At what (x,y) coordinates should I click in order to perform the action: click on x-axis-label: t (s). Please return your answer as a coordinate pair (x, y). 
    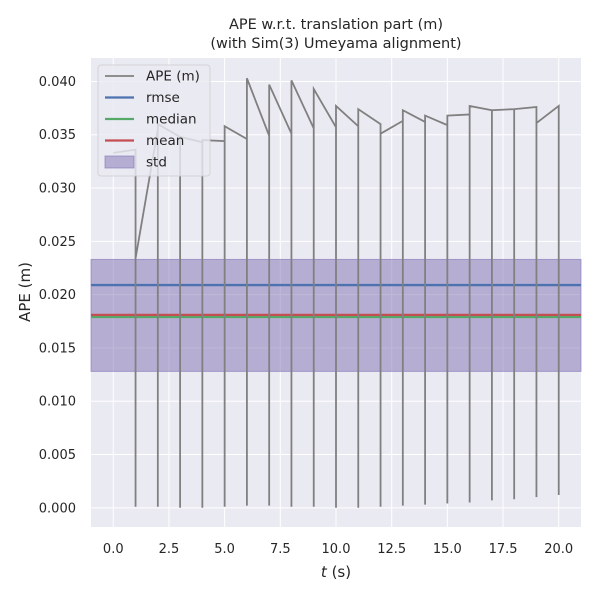
    Looking at the image, I should click on (336, 572).